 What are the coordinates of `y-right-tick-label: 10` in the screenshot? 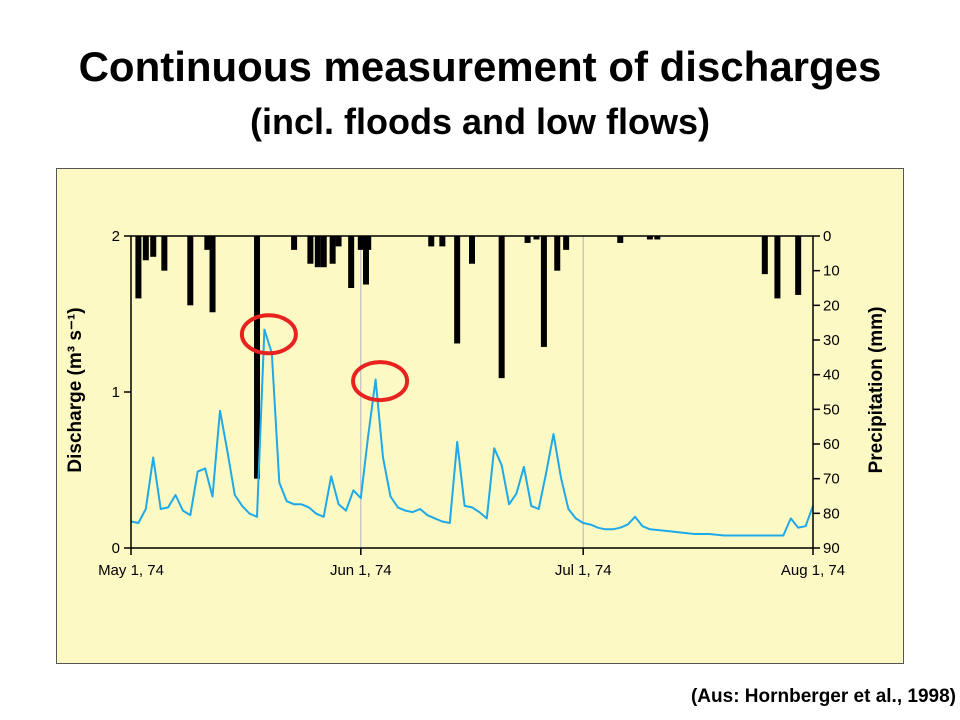 It's located at (831, 271).